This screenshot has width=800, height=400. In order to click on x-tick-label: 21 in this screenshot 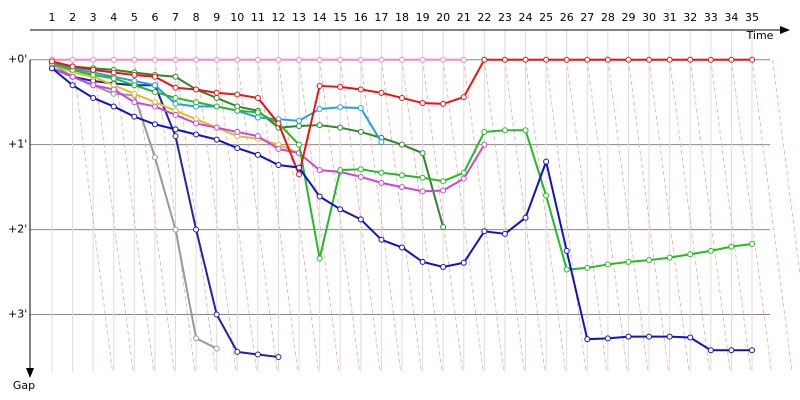, I will do `click(464, 17)`.